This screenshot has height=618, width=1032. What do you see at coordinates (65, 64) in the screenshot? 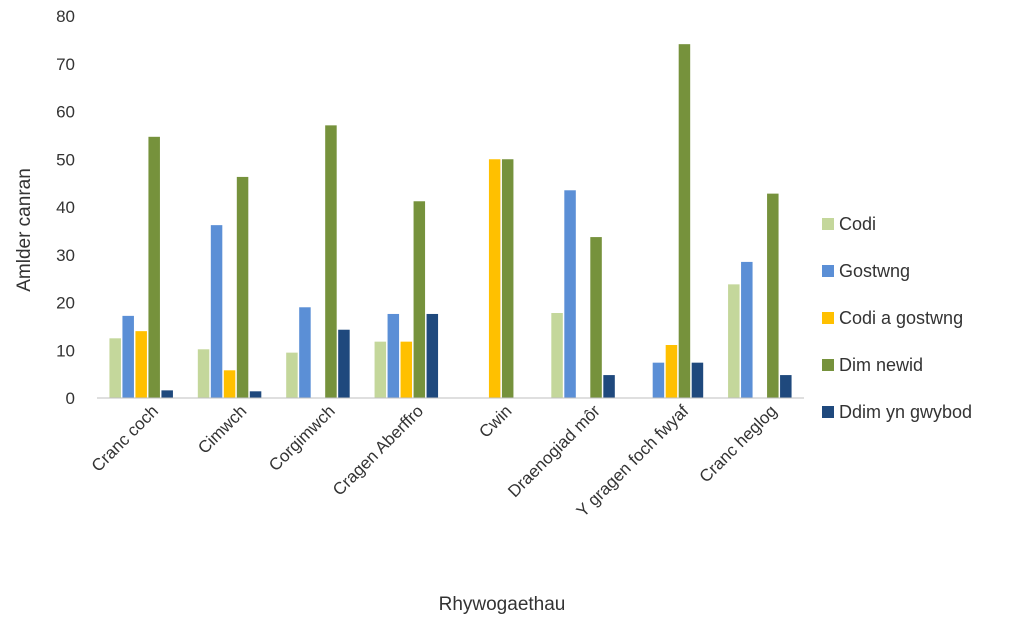
I see `y-tick-label: 70` at bounding box center [65, 64].